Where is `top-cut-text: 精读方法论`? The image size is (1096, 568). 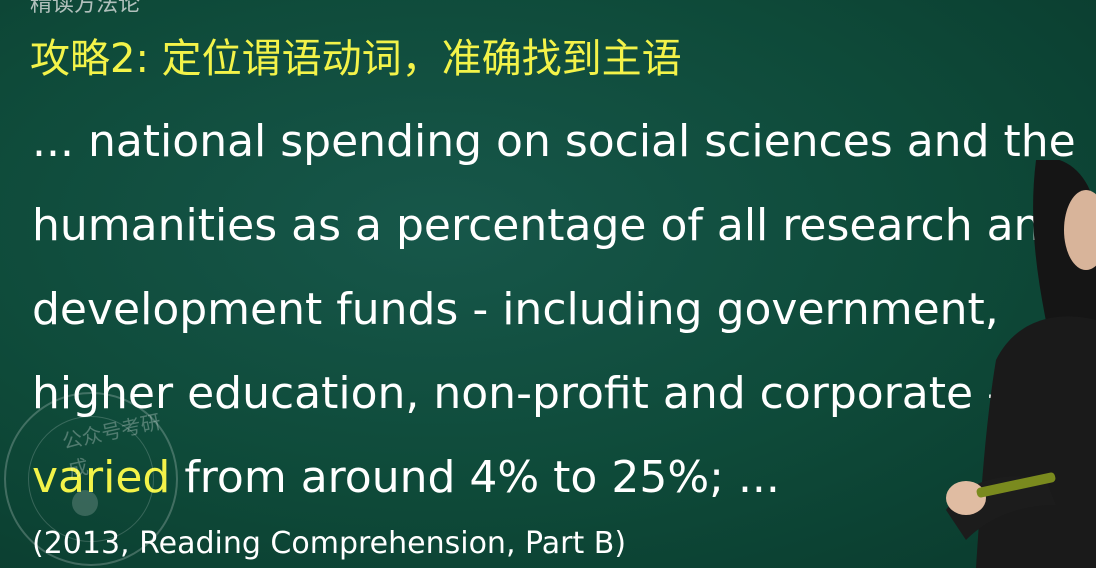
top-cut-text: 精读方法论 is located at coordinates (85, 8).